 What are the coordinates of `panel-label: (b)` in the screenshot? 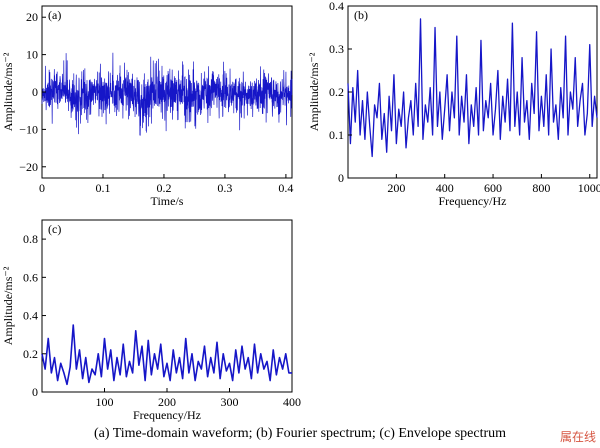 It's located at (361, 15).